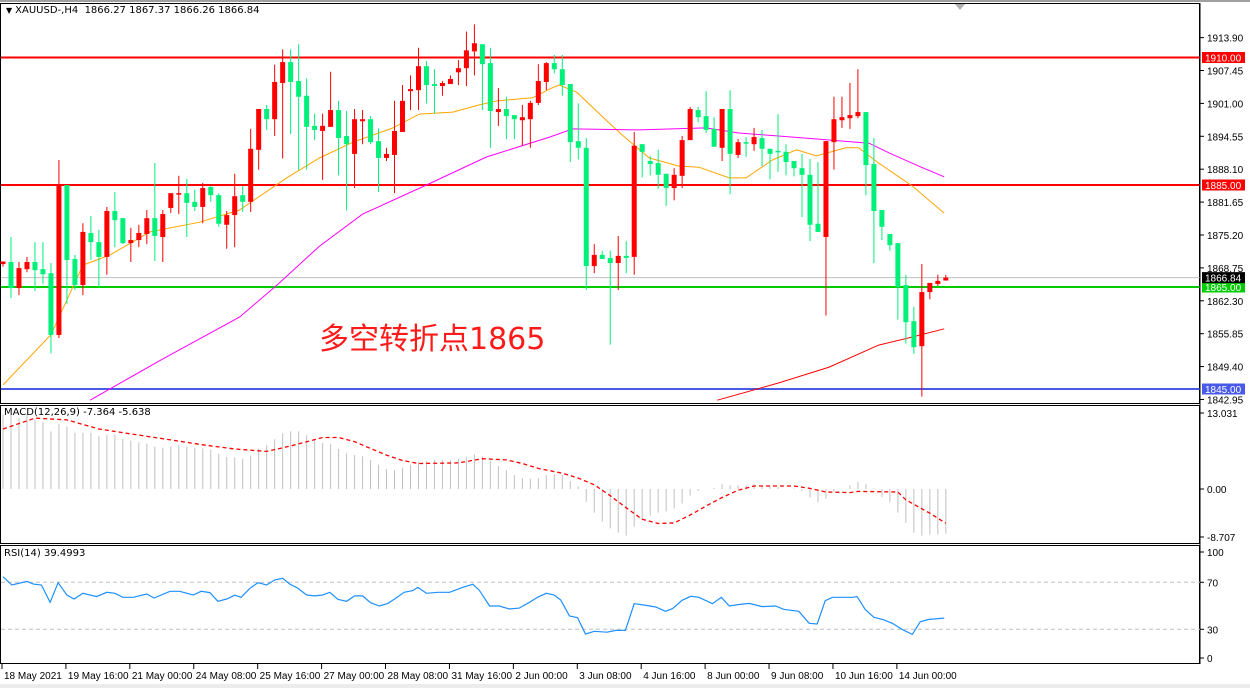  I want to click on time-tick-label: 9 Jun 08:00, so click(797, 676).